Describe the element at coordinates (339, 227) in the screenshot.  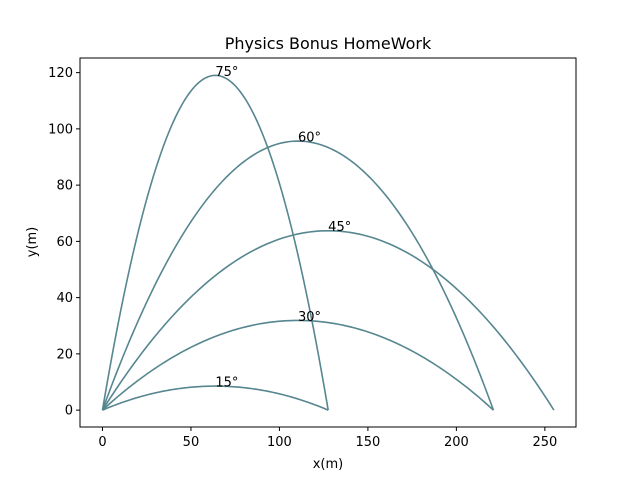
I see `angle-annotation-45: 45°` at that location.